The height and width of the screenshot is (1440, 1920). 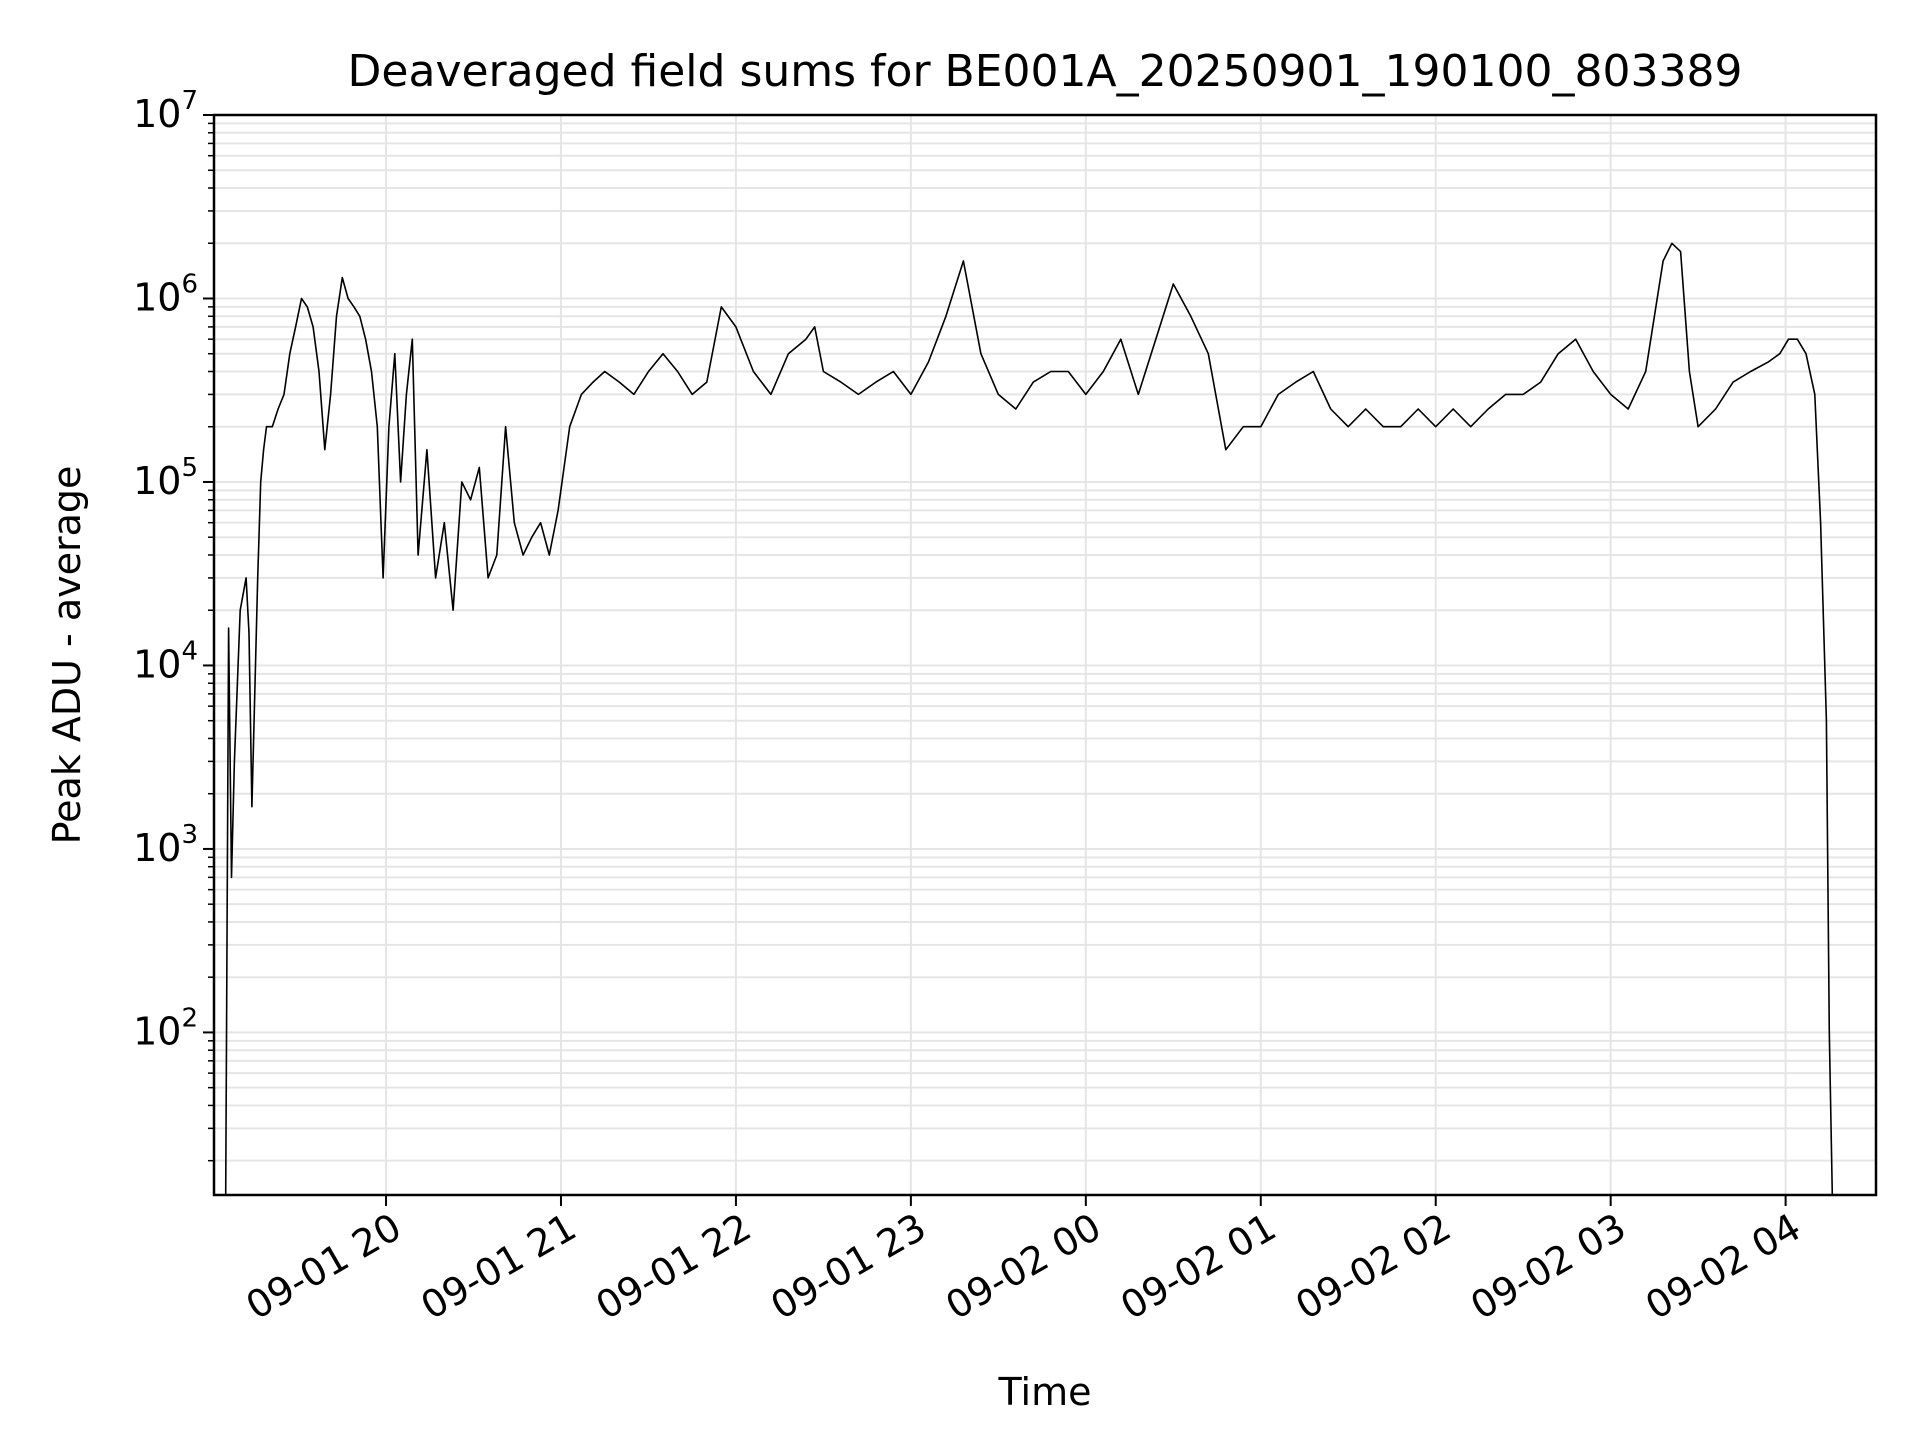 I want to click on x-axis-label: Time, so click(x=1045, y=1392).